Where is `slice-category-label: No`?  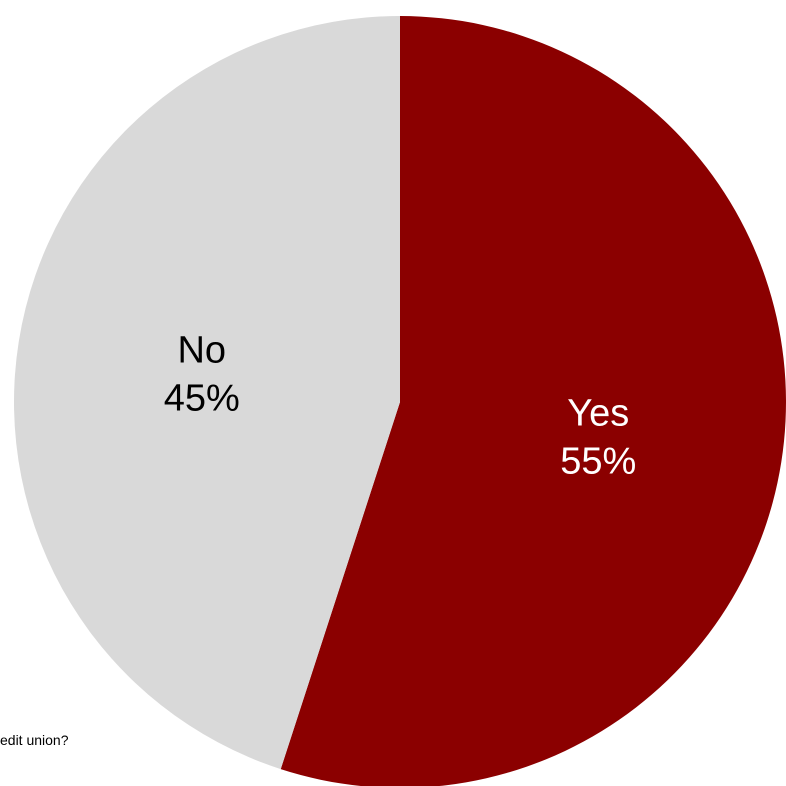
slice-category-label: No is located at coordinates (201, 351).